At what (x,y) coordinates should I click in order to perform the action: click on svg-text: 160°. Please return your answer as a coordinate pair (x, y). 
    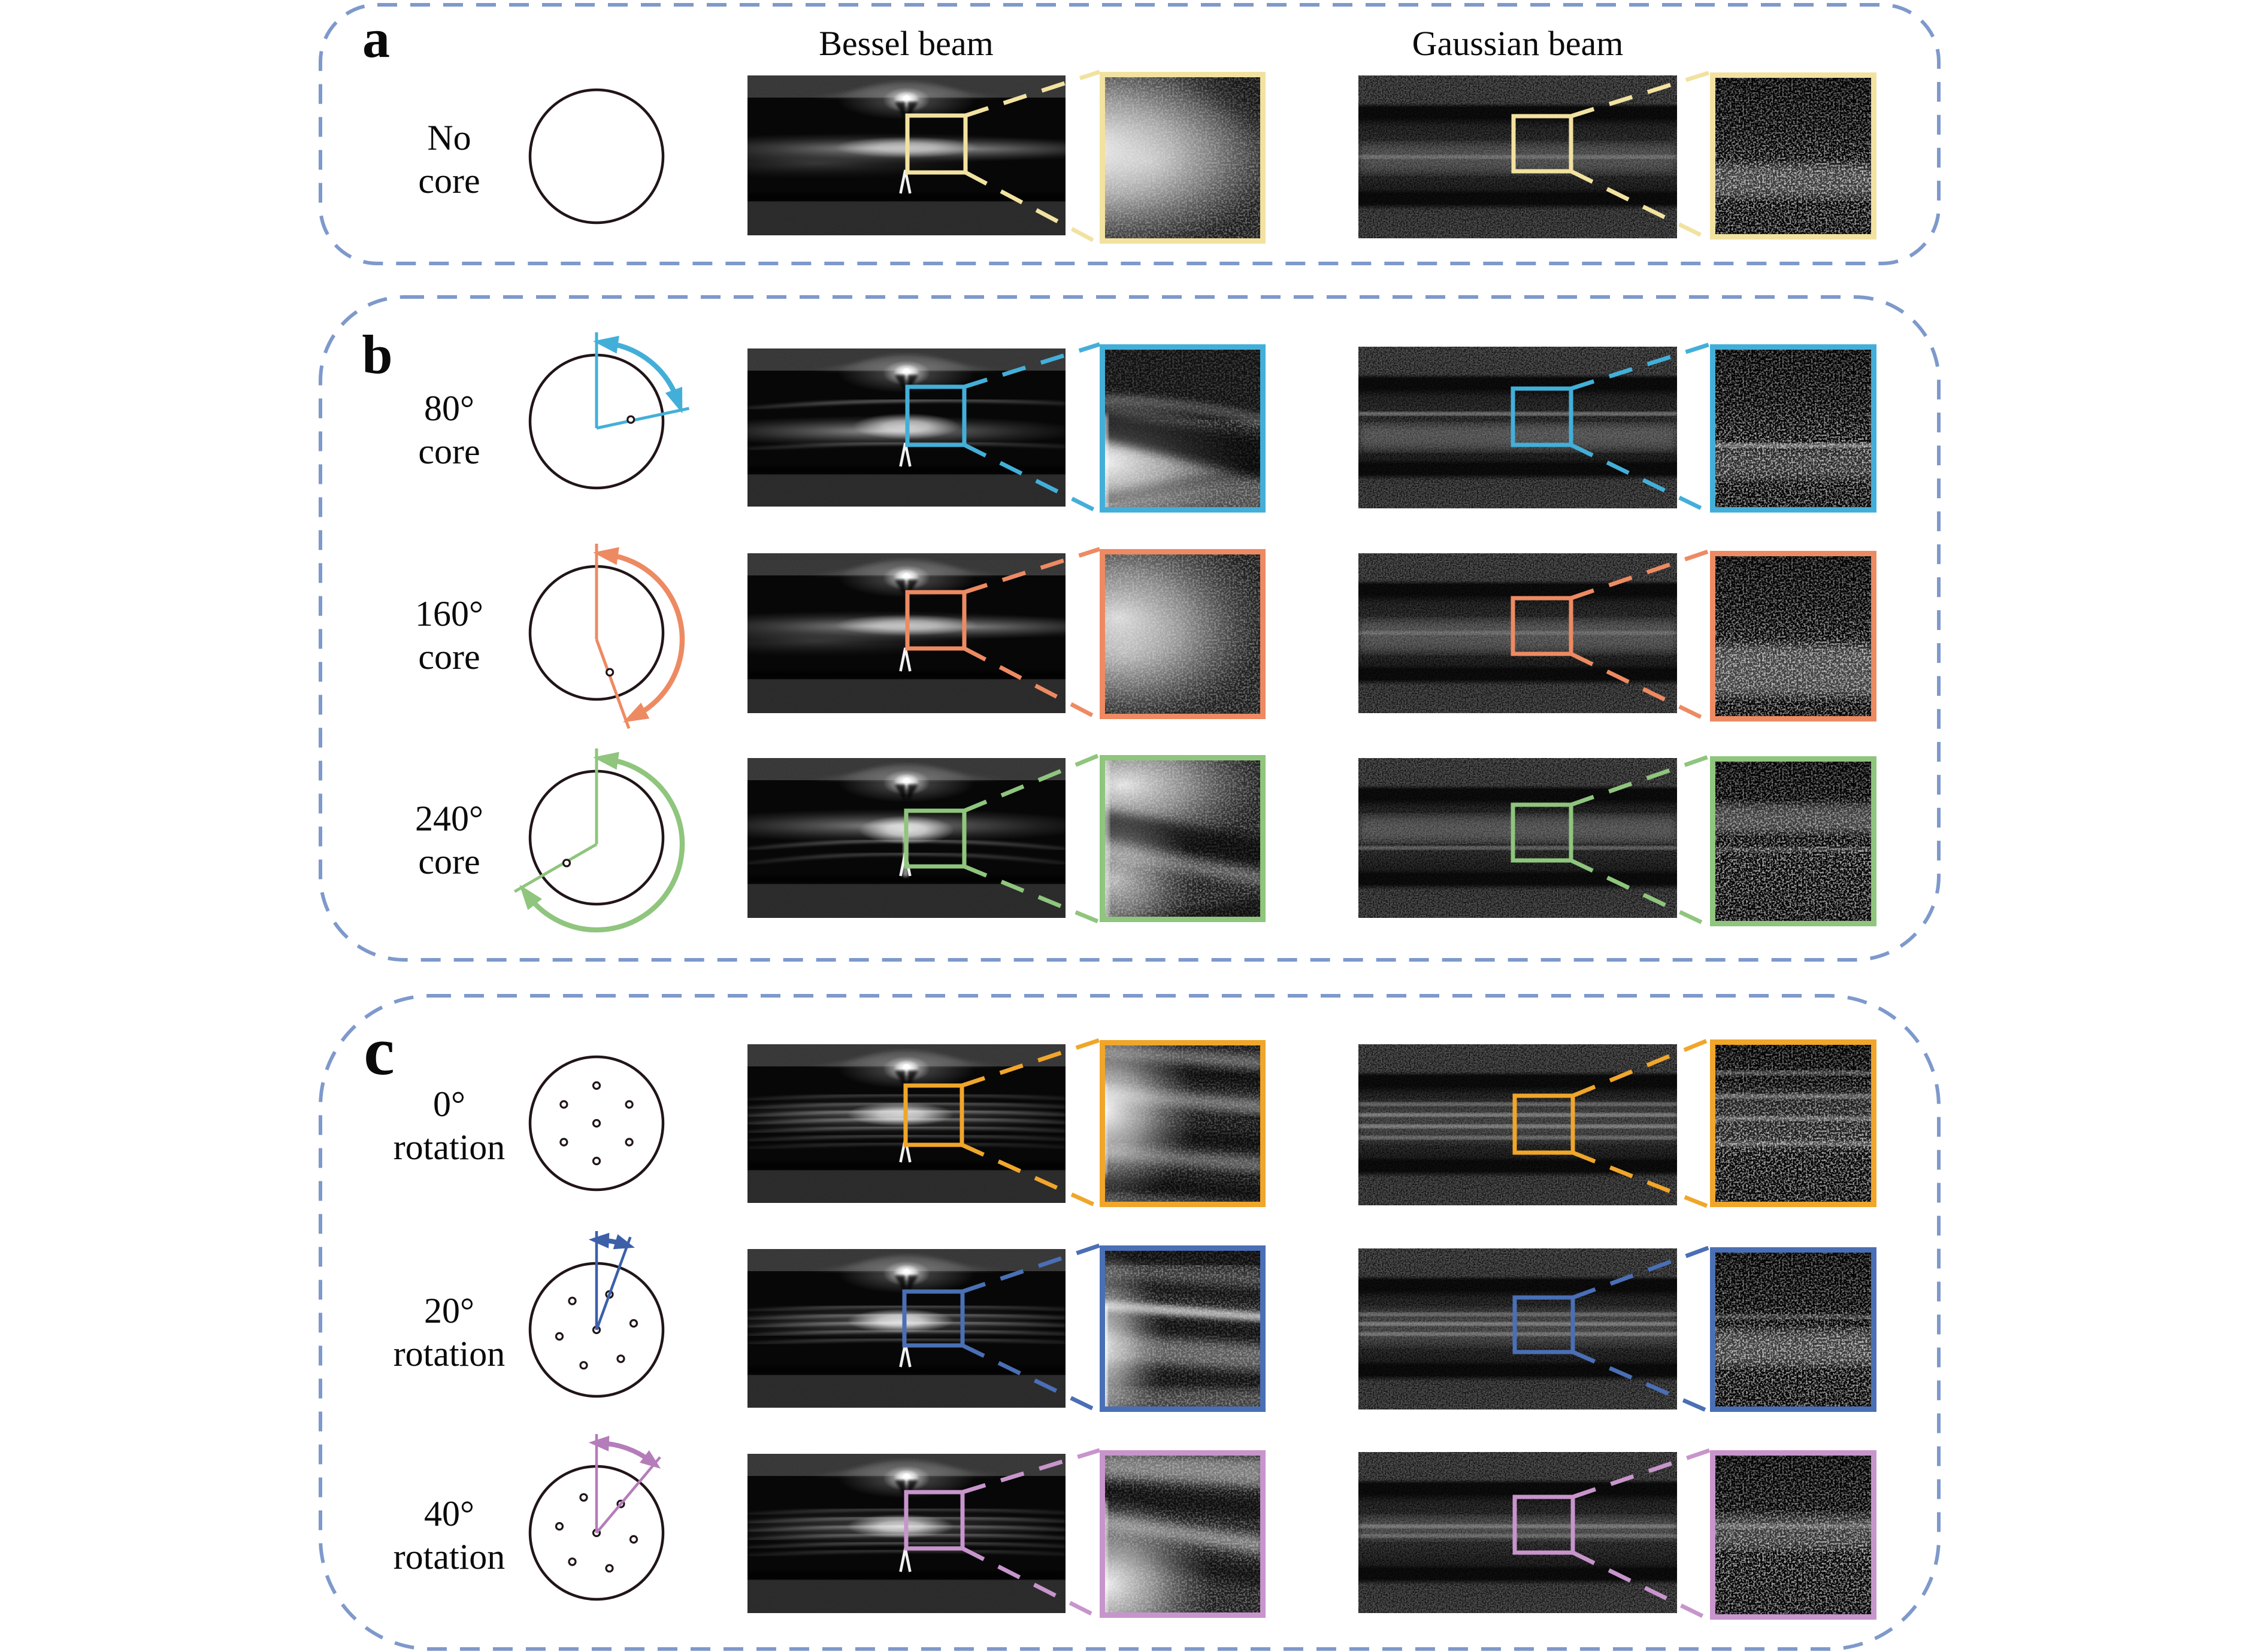
    Looking at the image, I should click on (449, 613).